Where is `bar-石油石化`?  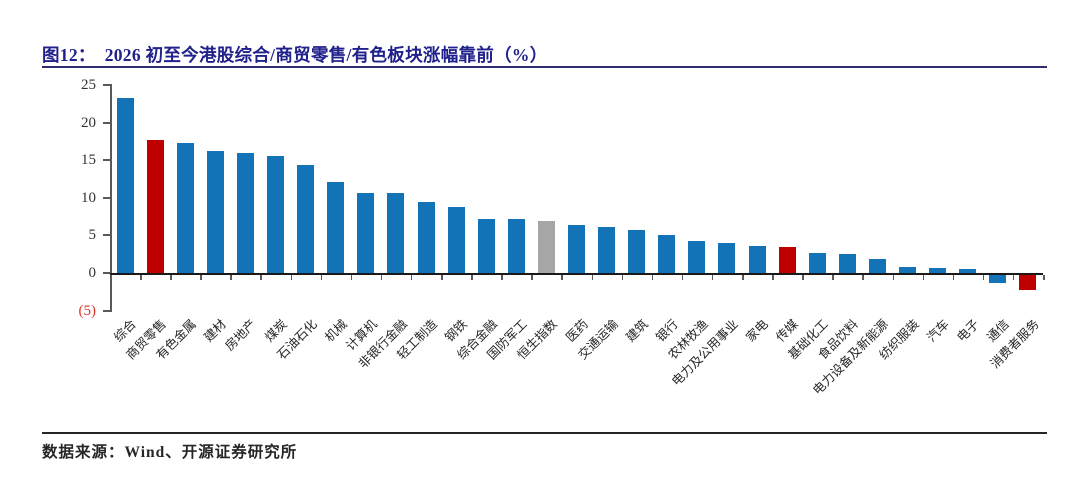 bar-石油石化 is located at coordinates (306, 218).